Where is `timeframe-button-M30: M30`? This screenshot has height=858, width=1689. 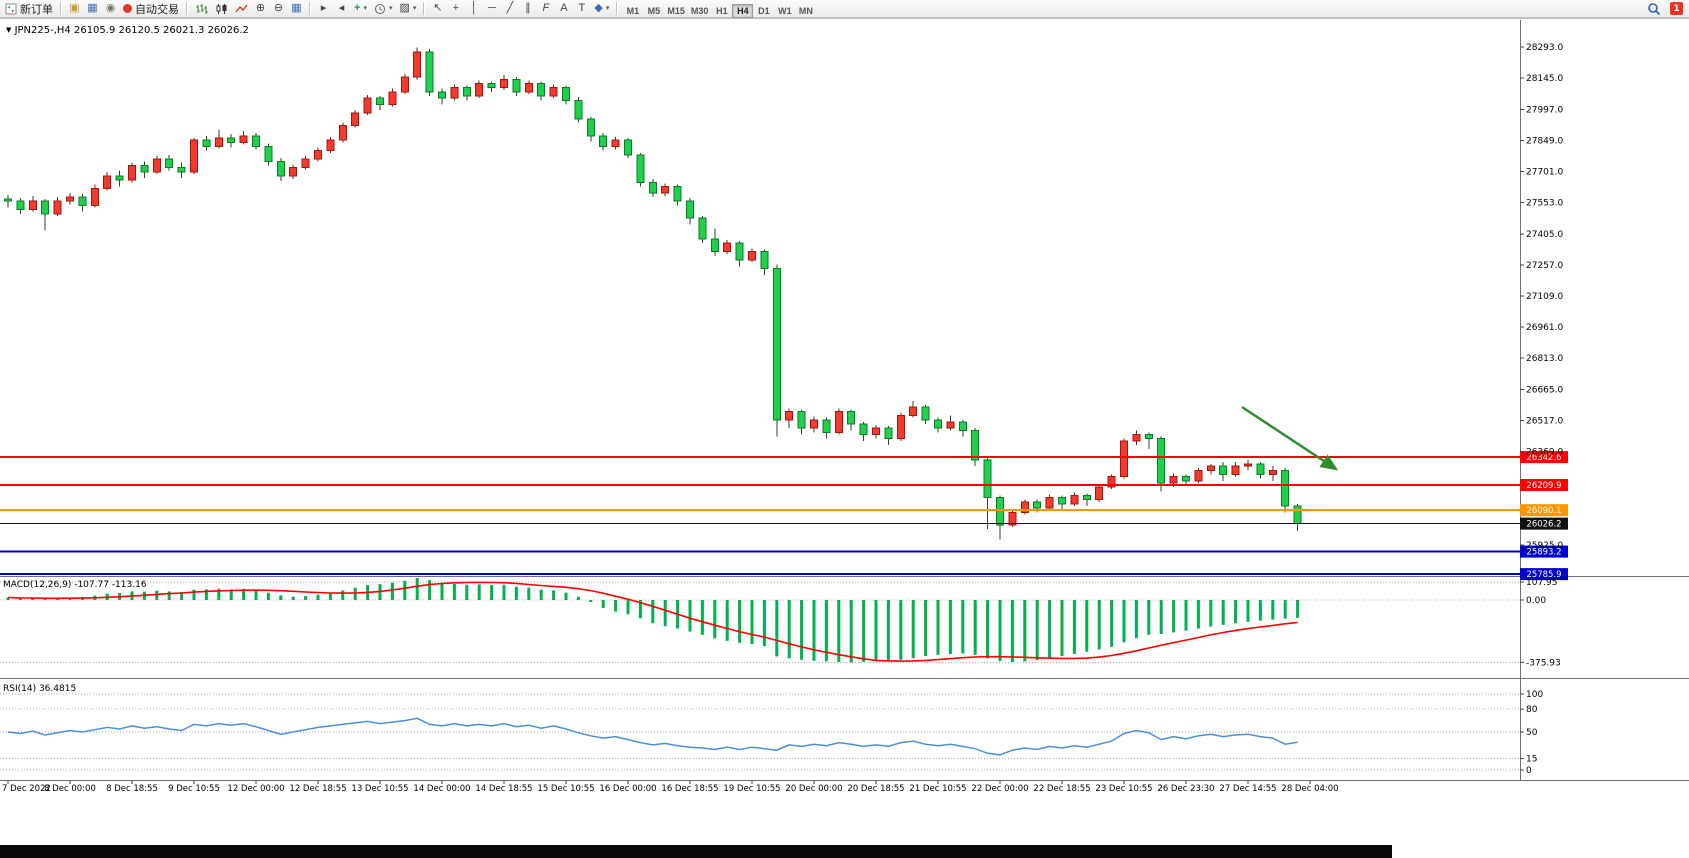 timeframe-button-M30: M30 is located at coordinates (700, 11).